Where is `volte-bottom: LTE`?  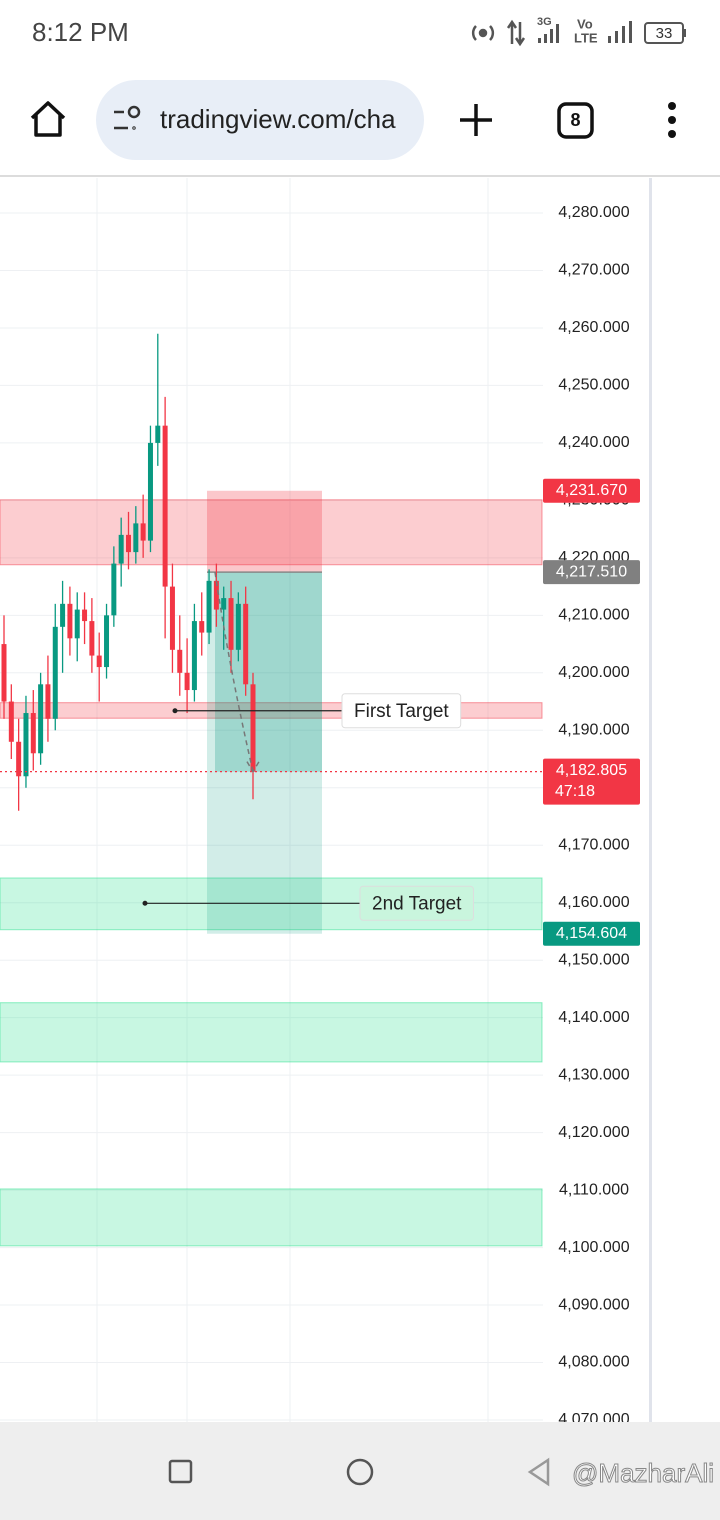
volte-bottom: LTE is located at coordinates (586, 37).